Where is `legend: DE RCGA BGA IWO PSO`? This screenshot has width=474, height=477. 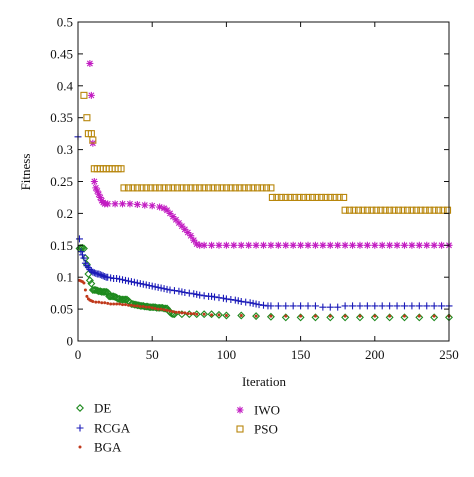 legend: DE RCGA BGA IWO PSO is located at coordinates (178, 428).